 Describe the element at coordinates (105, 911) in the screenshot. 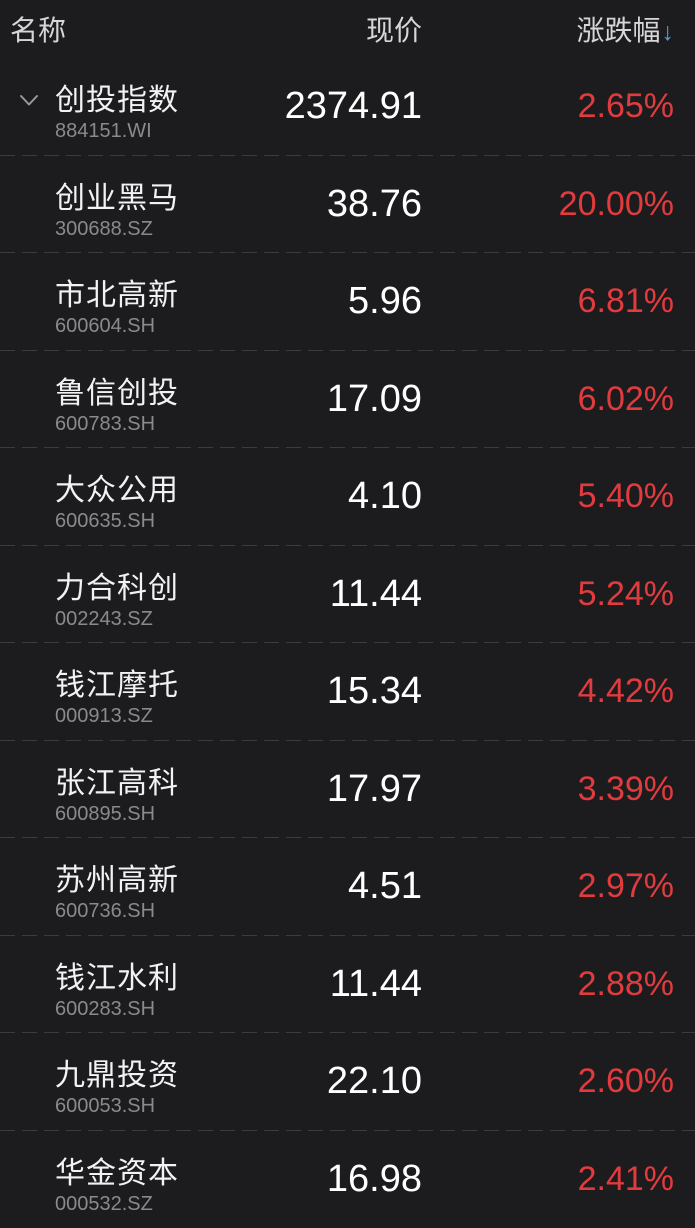

I see `stock-code: 600736.SH` at that location.